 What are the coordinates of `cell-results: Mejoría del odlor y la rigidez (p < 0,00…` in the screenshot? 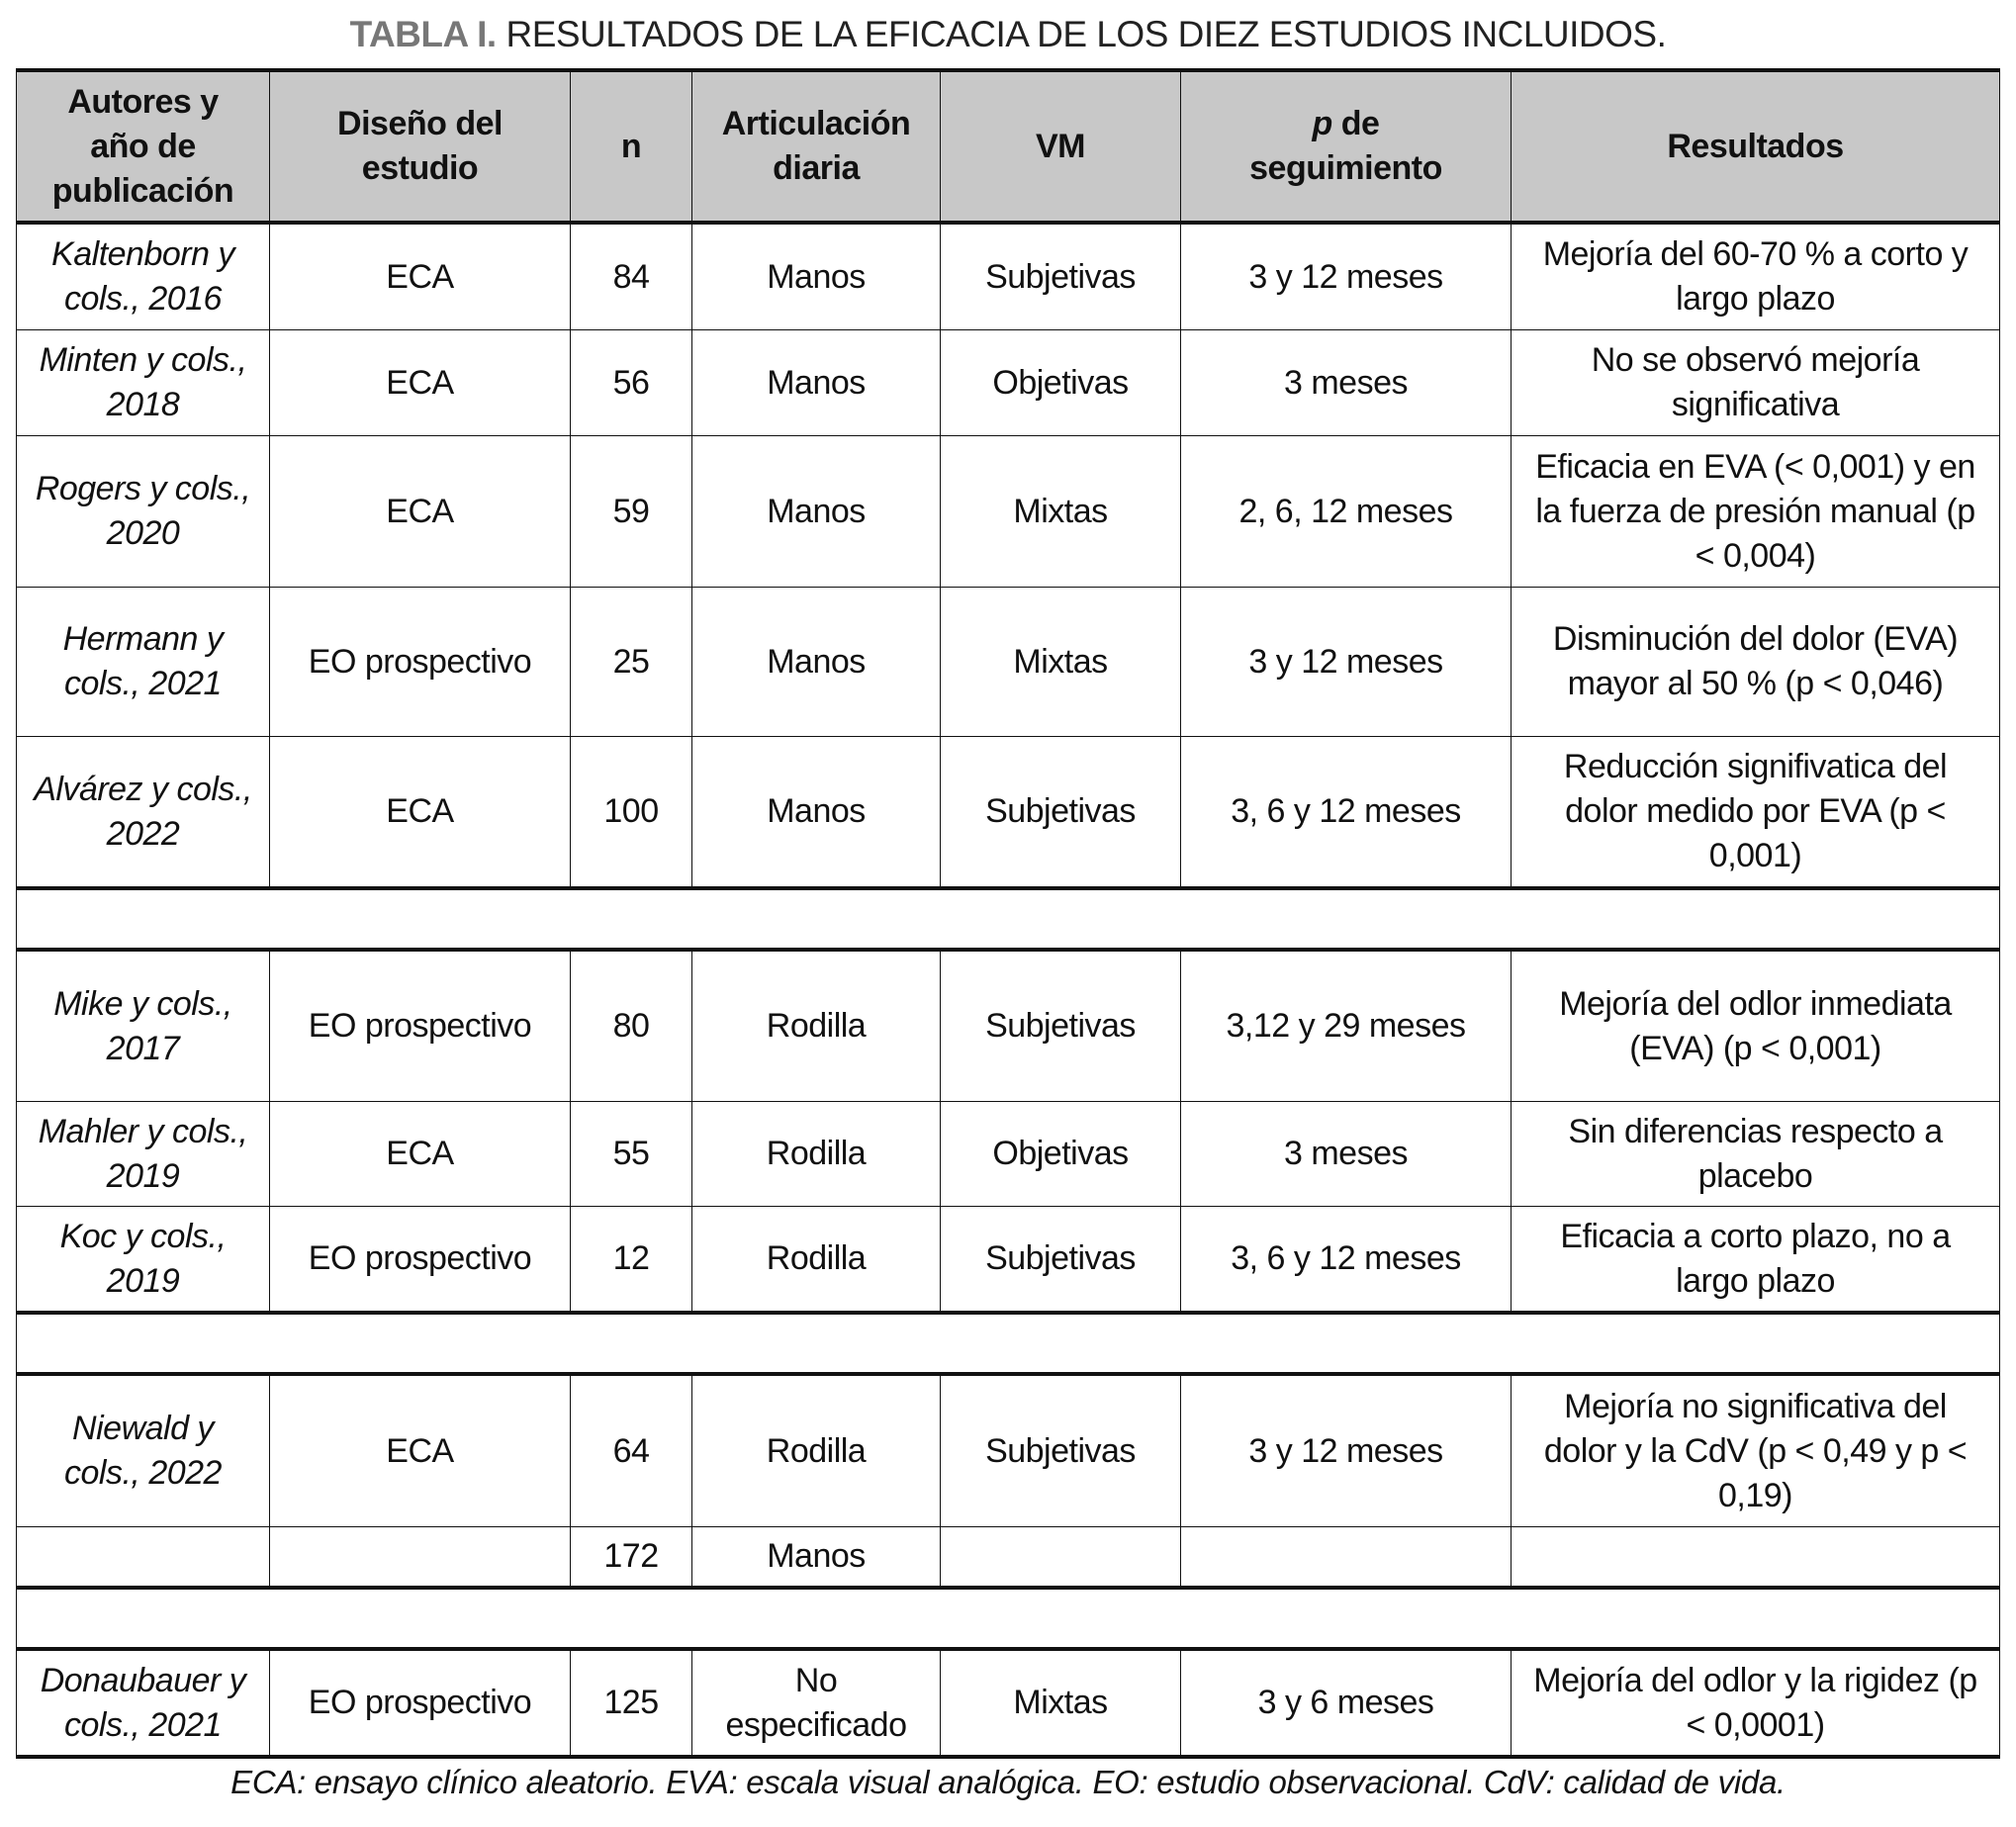 It's located at (1755, 1703).